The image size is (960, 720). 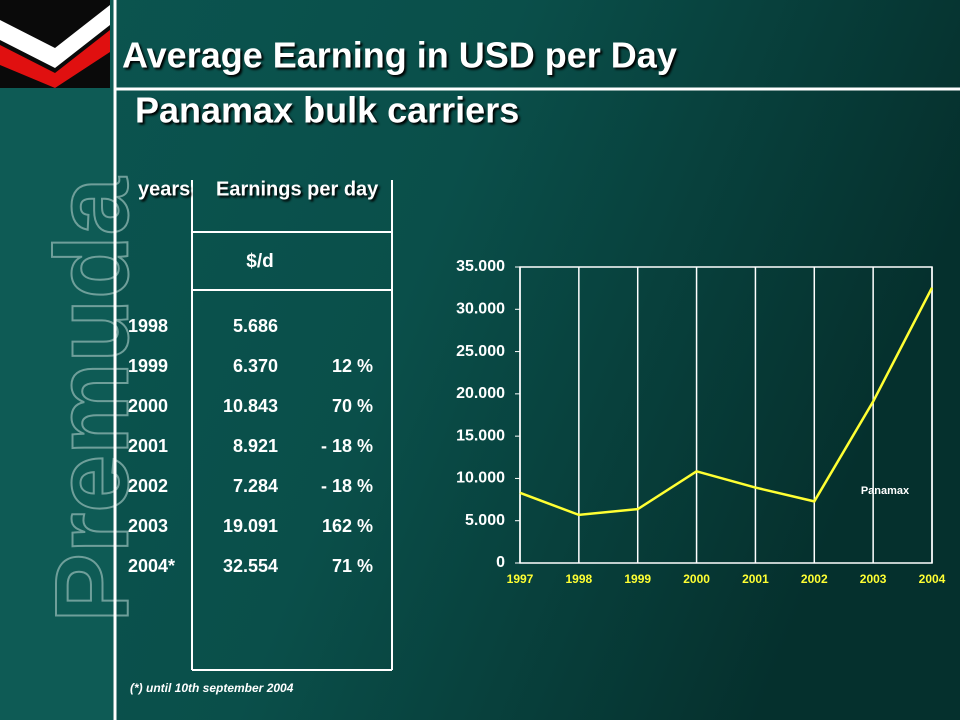 What do you see at coordinates (148, 526) in the screenshot?
I see `table-cell: 2003` at bounding box center [148, 526].